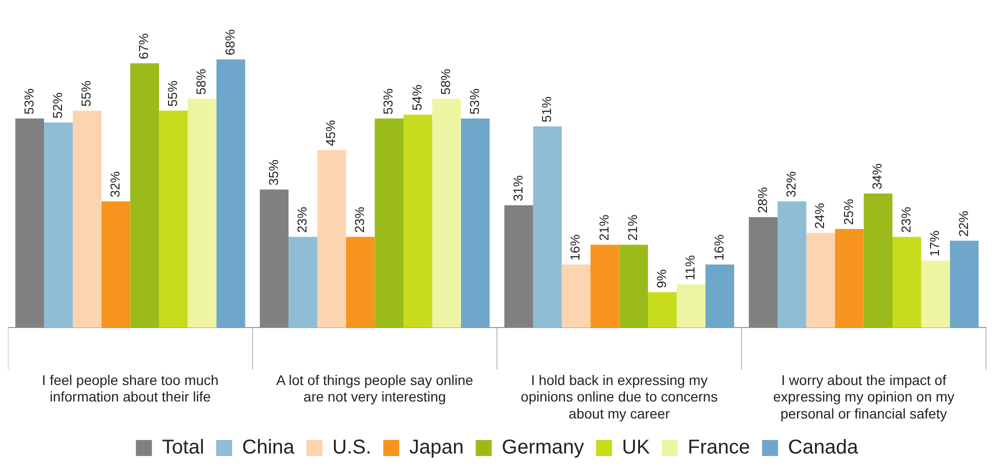 The width and height of the screenshot is (998, 476). Describe the element at coordinates (436, 447) in the screenshot. I see `legend-label: Japan` at that location.